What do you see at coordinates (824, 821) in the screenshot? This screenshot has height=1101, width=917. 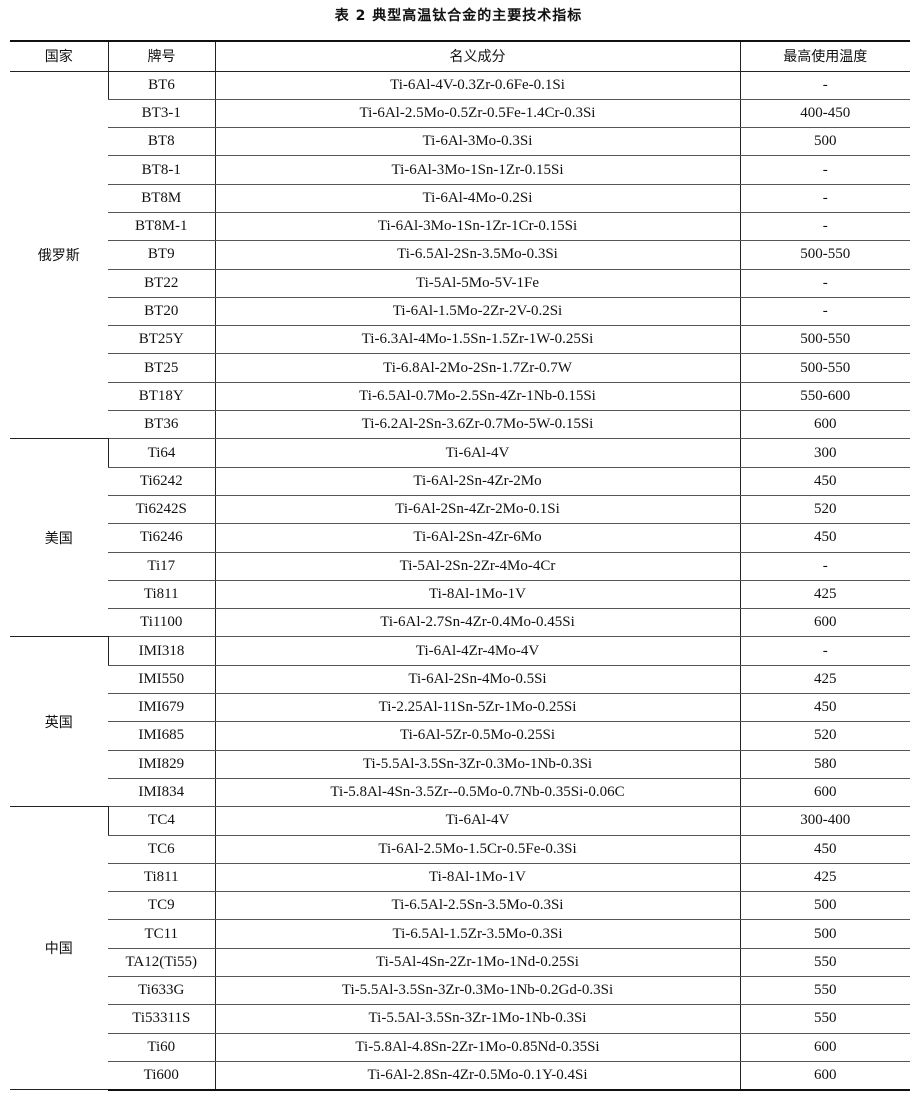 I see `max-temp-cell: 300-400` at bounding box center [824, 821].